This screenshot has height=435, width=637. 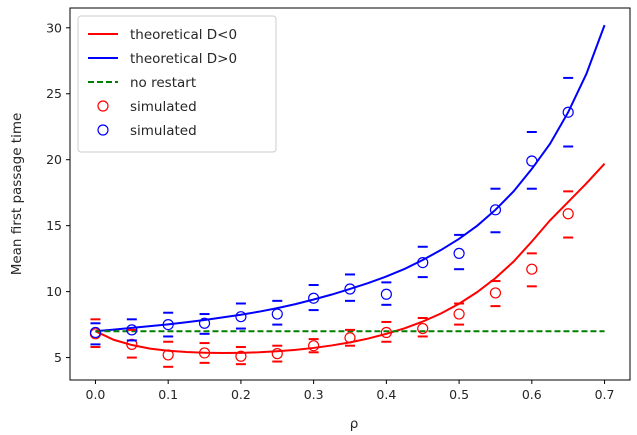 What do you see at coordinates (54, 27) in the screenshot?
I see `y-tick-label: 30` at bounding box center [54, 27].